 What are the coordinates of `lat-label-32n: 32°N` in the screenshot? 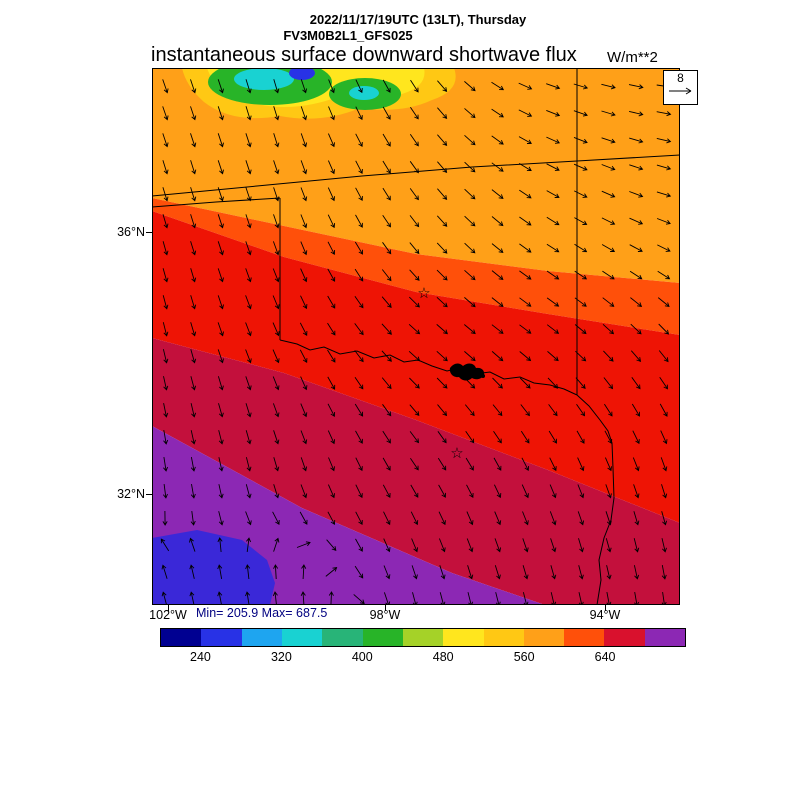 It's located at (131, 494).